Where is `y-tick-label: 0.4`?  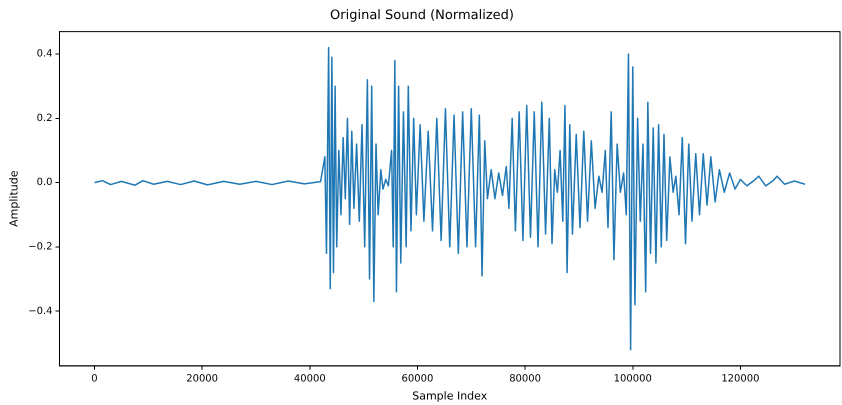
y-tick-label: 0.4 is located at coordinates (44, 54).